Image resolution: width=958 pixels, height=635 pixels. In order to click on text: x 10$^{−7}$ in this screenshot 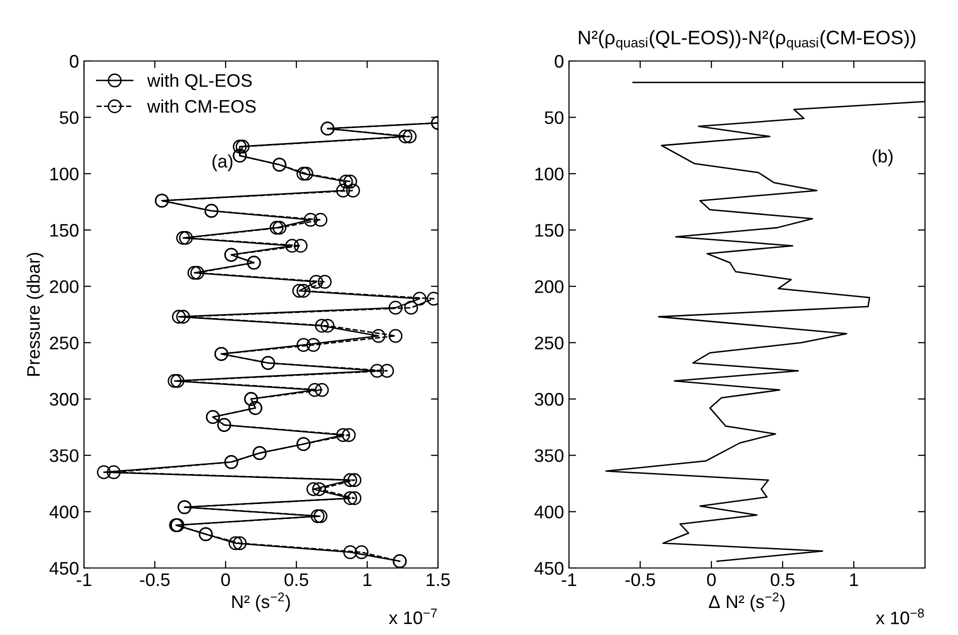, I will do `click(412, 616)`.